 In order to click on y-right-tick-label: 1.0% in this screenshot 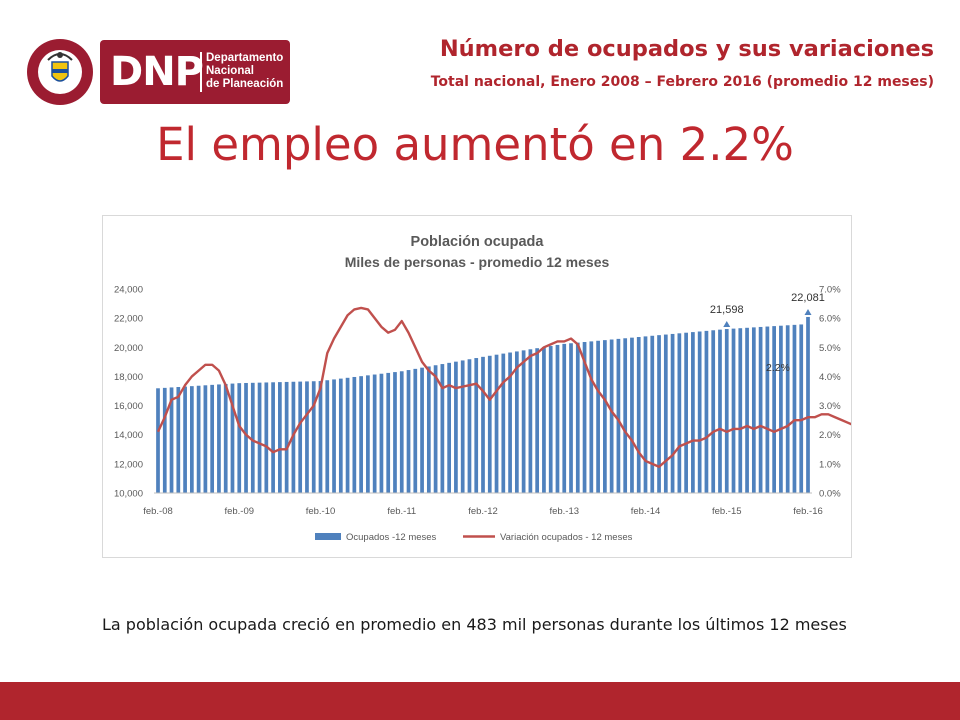, I will do `click(830, 464)`.